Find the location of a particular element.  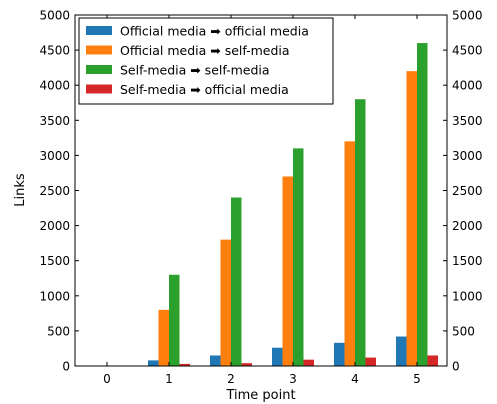

legend-label: Self-media ➡ self-media is located at coordinates (195, 70).